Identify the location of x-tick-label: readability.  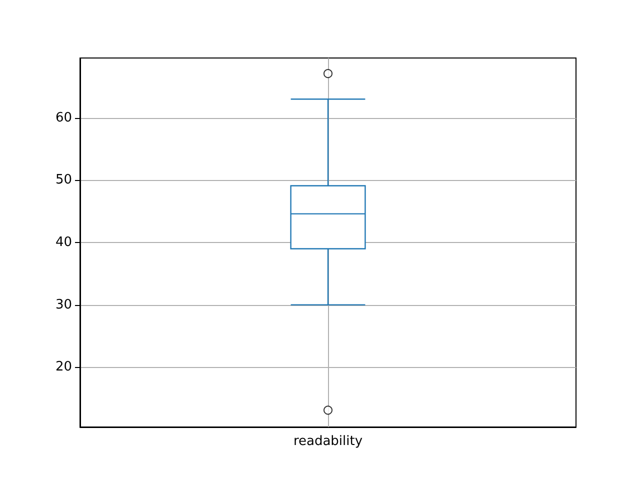
(328, 441).